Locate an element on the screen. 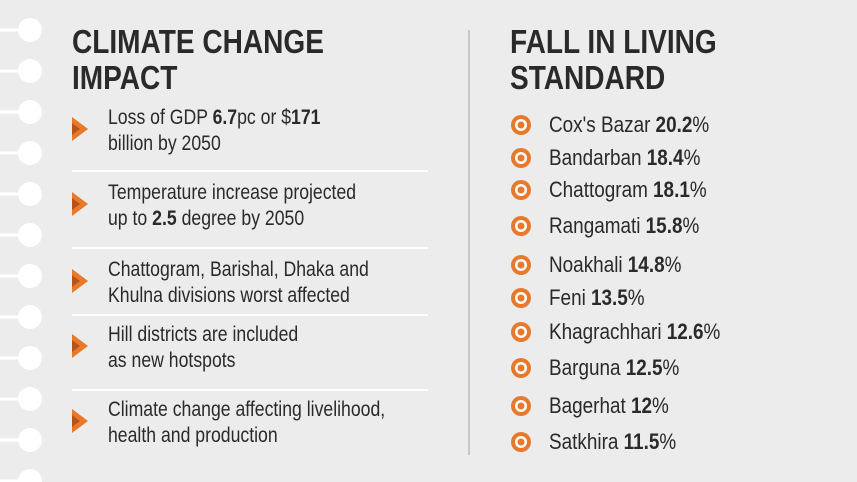  right-title: FALL IN LIVING STANDARD is located at coordinates (613, 60).